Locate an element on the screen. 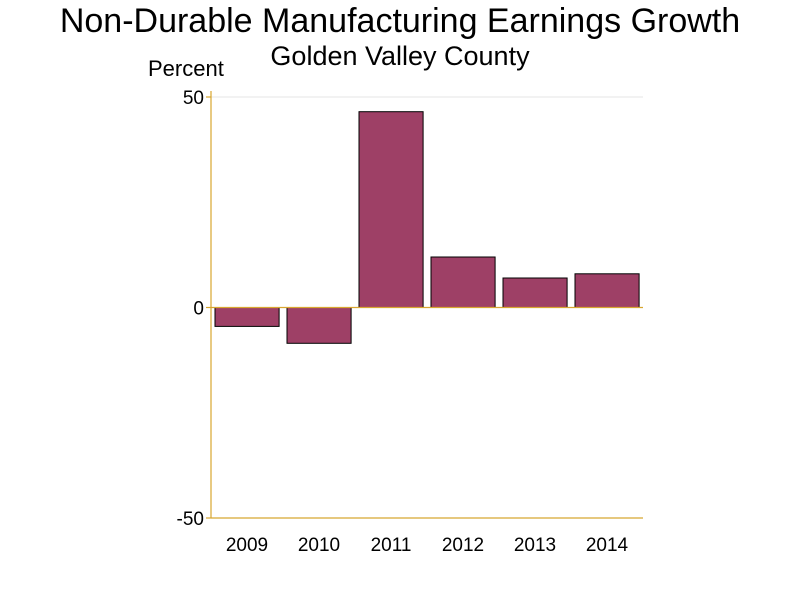 The height and width of the screenshot is (600, 800). x-tick-label-2011: 2011 is located at coordinates (391, 545).